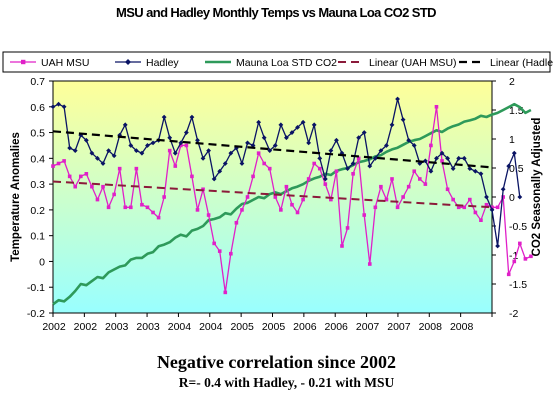 This screenshot has width=553, height=414. Describe the element at coordinates (513, 256) in the screenshot. I see `y-right-tick-label: -1` at that location.